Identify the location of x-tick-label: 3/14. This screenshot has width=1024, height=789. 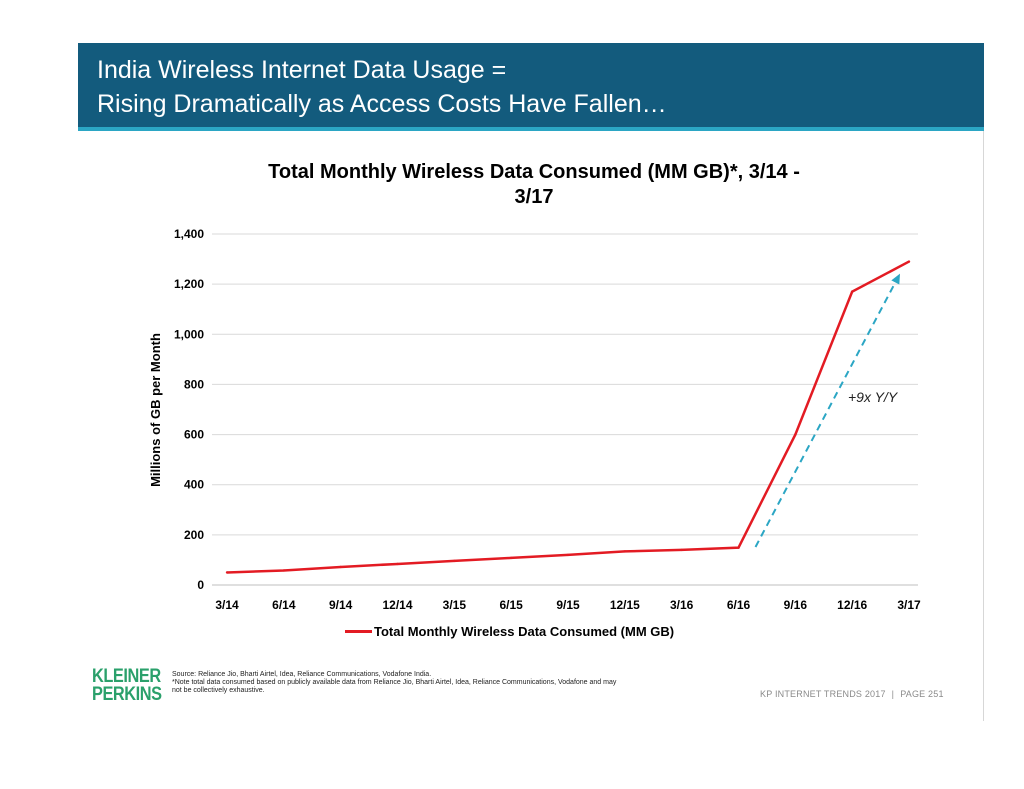
(227, 605).